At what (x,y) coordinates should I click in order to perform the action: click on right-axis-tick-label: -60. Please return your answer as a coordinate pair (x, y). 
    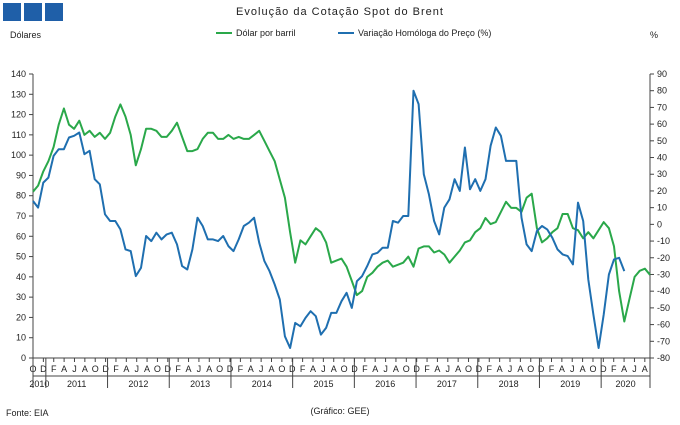
    Looking at the image, I should click on (663, 325).